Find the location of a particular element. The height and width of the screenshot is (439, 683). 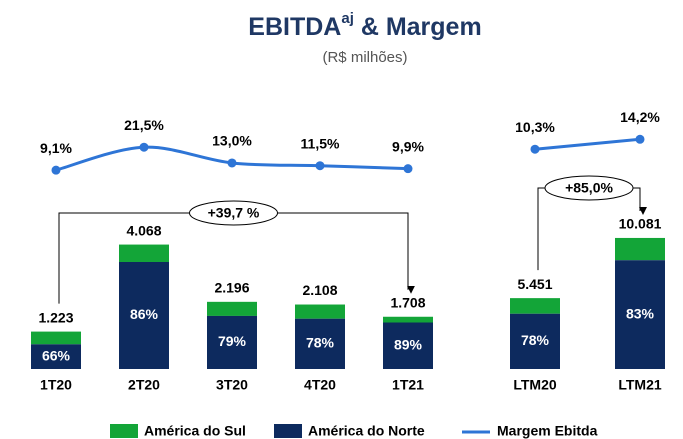

title-sup: aj is located at coordinates (347, 18).